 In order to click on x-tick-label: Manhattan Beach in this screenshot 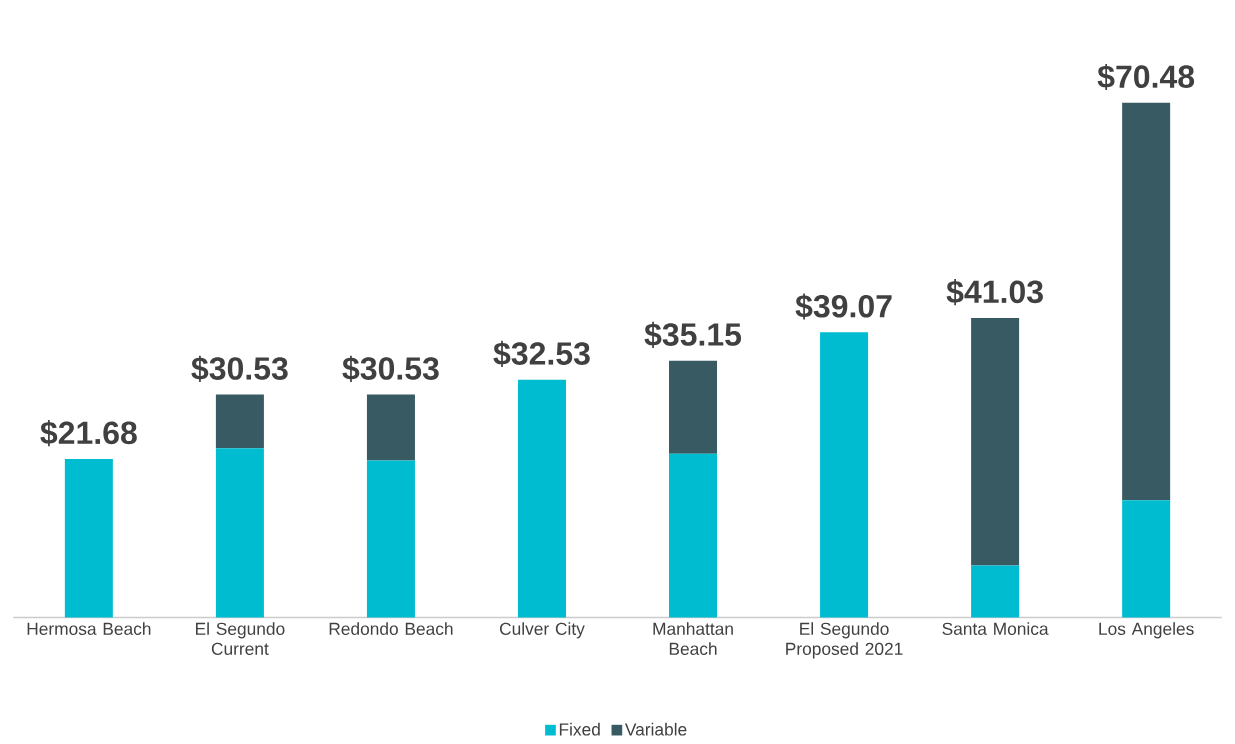, I will do `click(693, 638)`.